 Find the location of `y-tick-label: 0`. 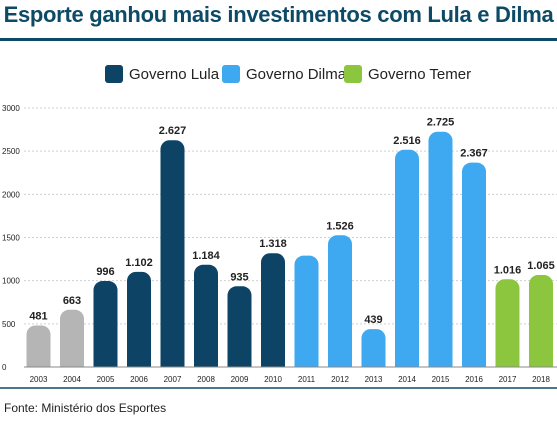

y-tick-label: 0 is located at coordinates (4, 367).